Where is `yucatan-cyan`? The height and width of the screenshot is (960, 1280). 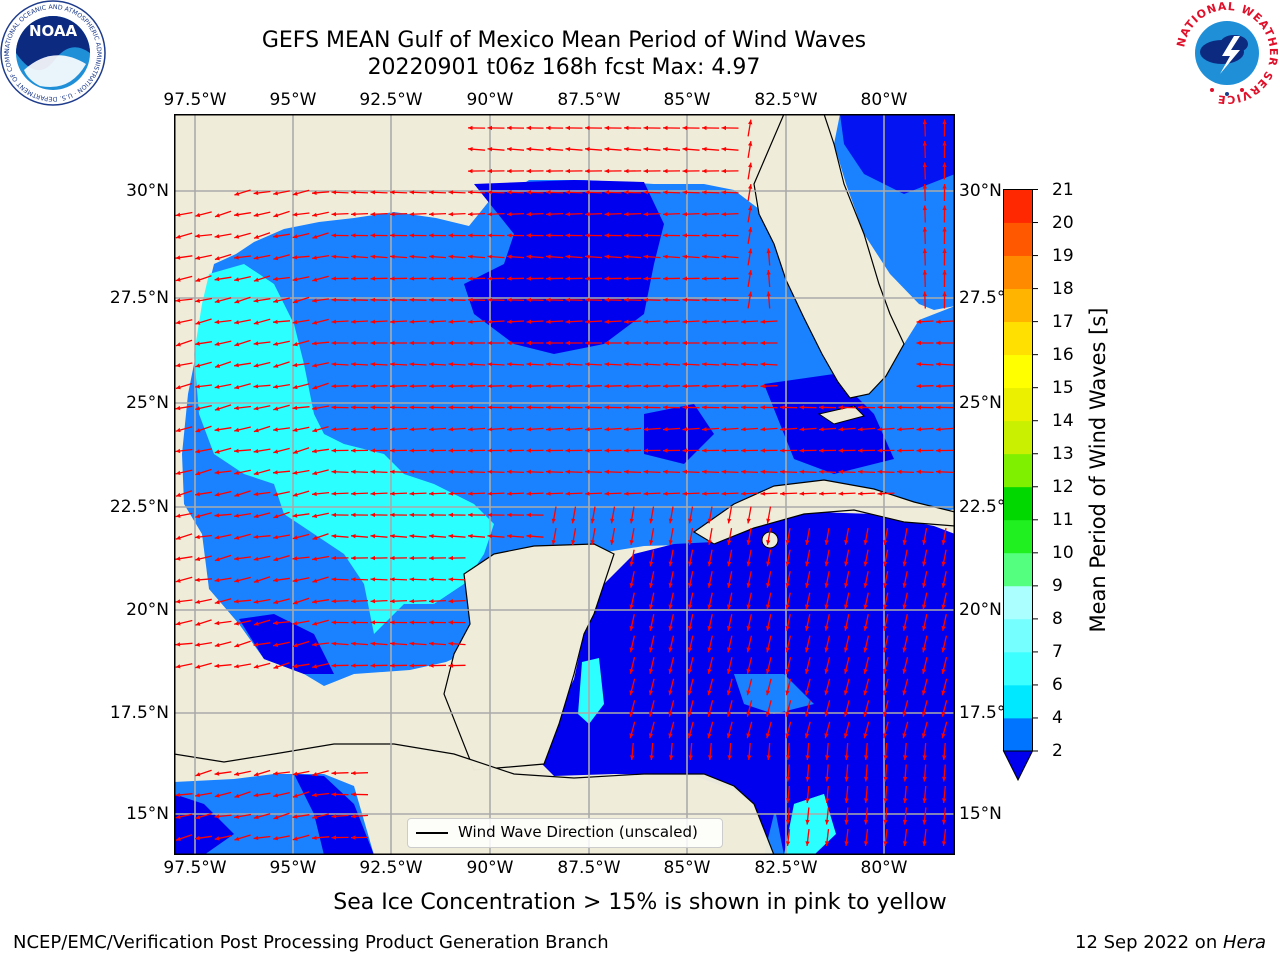 yucatan-cyan is located at coordinates (591, 691).